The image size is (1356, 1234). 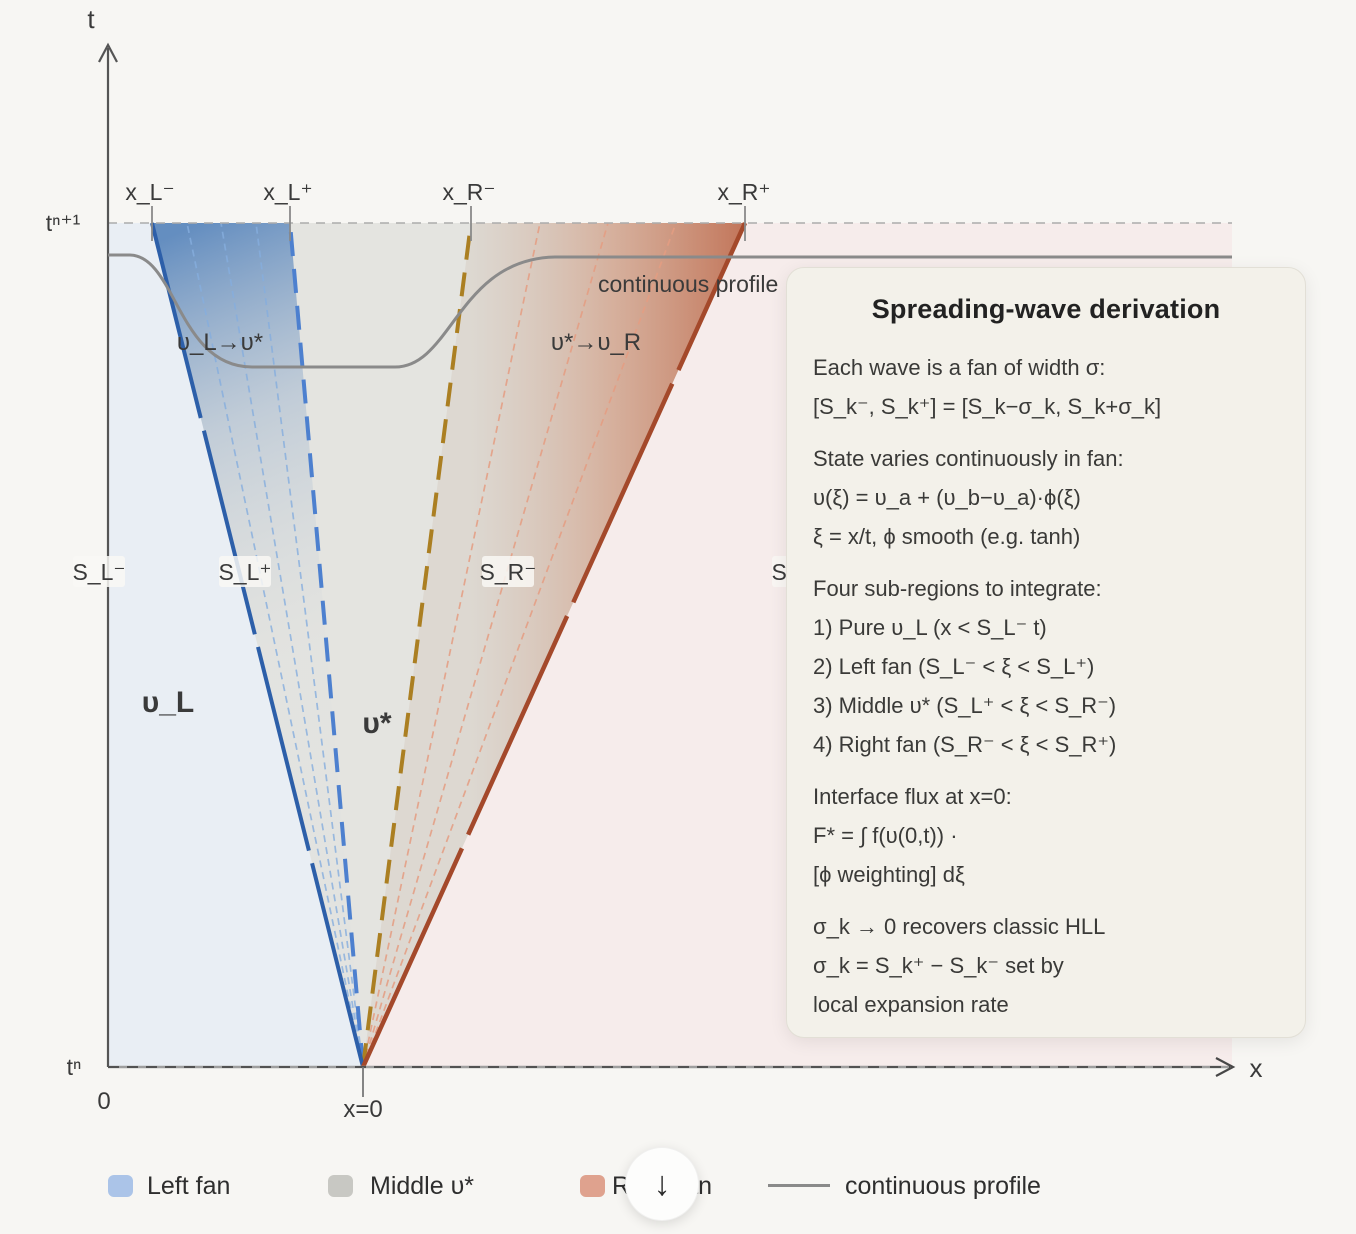 What do you see at coordinates (362, 1109) in the screenshot?
I see `interface-label: x=0` at bounding box center [362, 1109].